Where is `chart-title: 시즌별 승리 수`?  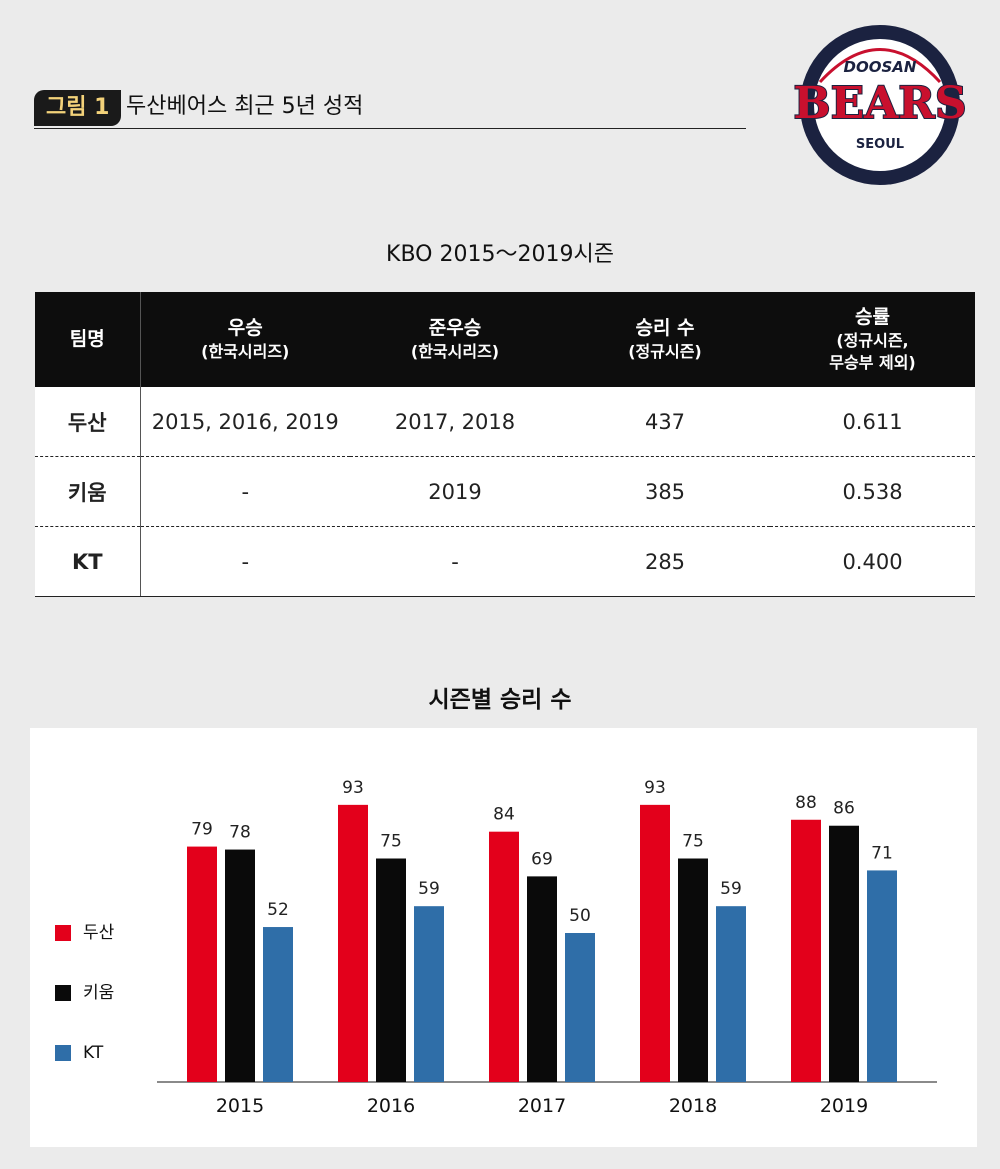
chart-title: 시즌별 승리 수 is located at coordinates (500, 700).